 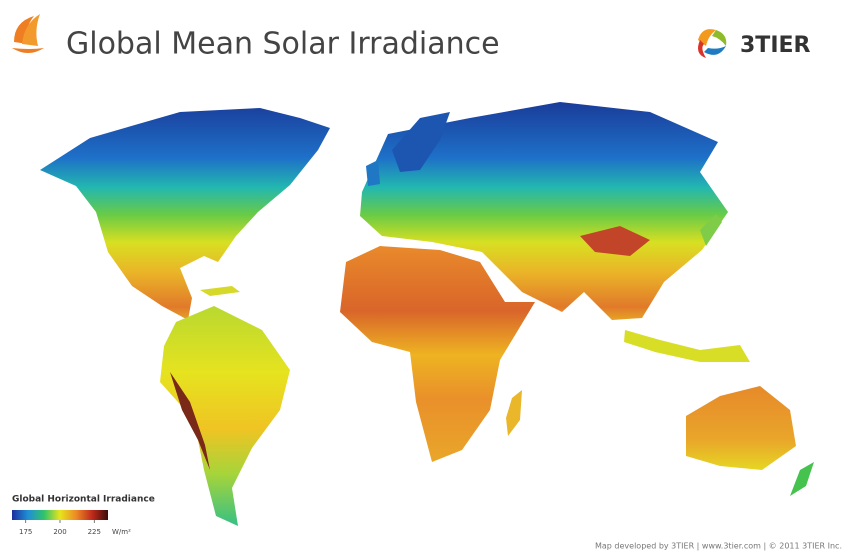 What do you see at coordinates (225, 416) in the screenshot?
I see `south-america` at bounding box center [225, 416].